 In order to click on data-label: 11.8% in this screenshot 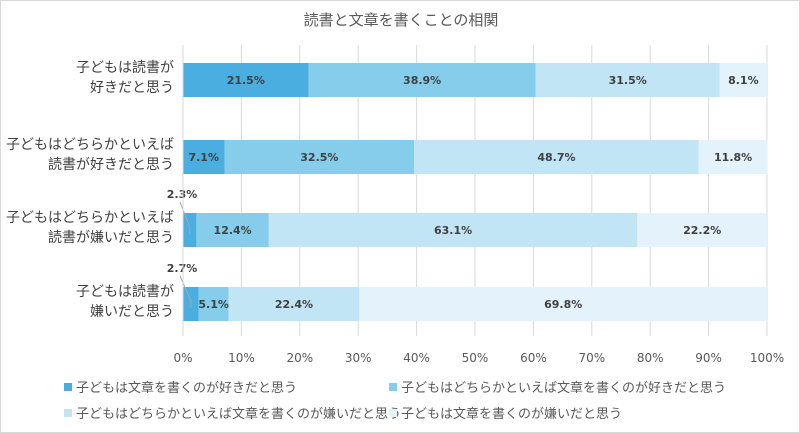, I will do `click(733, 157)`.